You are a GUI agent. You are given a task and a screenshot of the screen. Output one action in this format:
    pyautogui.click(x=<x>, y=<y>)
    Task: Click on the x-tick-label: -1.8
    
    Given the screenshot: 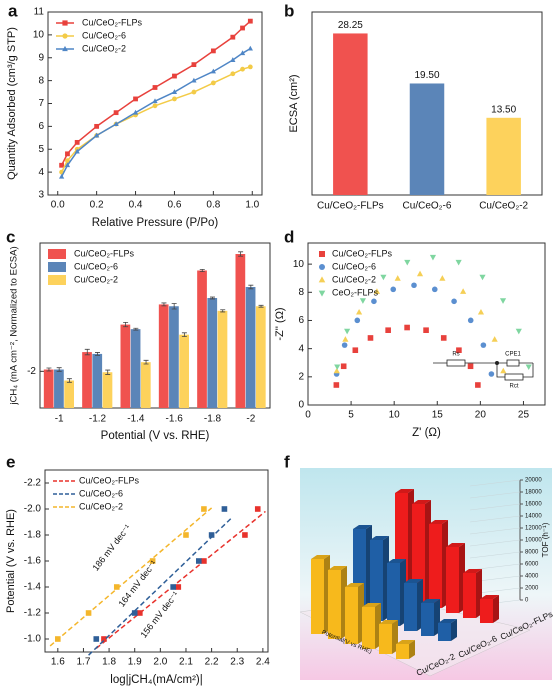 What is the action you would take?
    pyautogui.click(x=213, y=419)
    